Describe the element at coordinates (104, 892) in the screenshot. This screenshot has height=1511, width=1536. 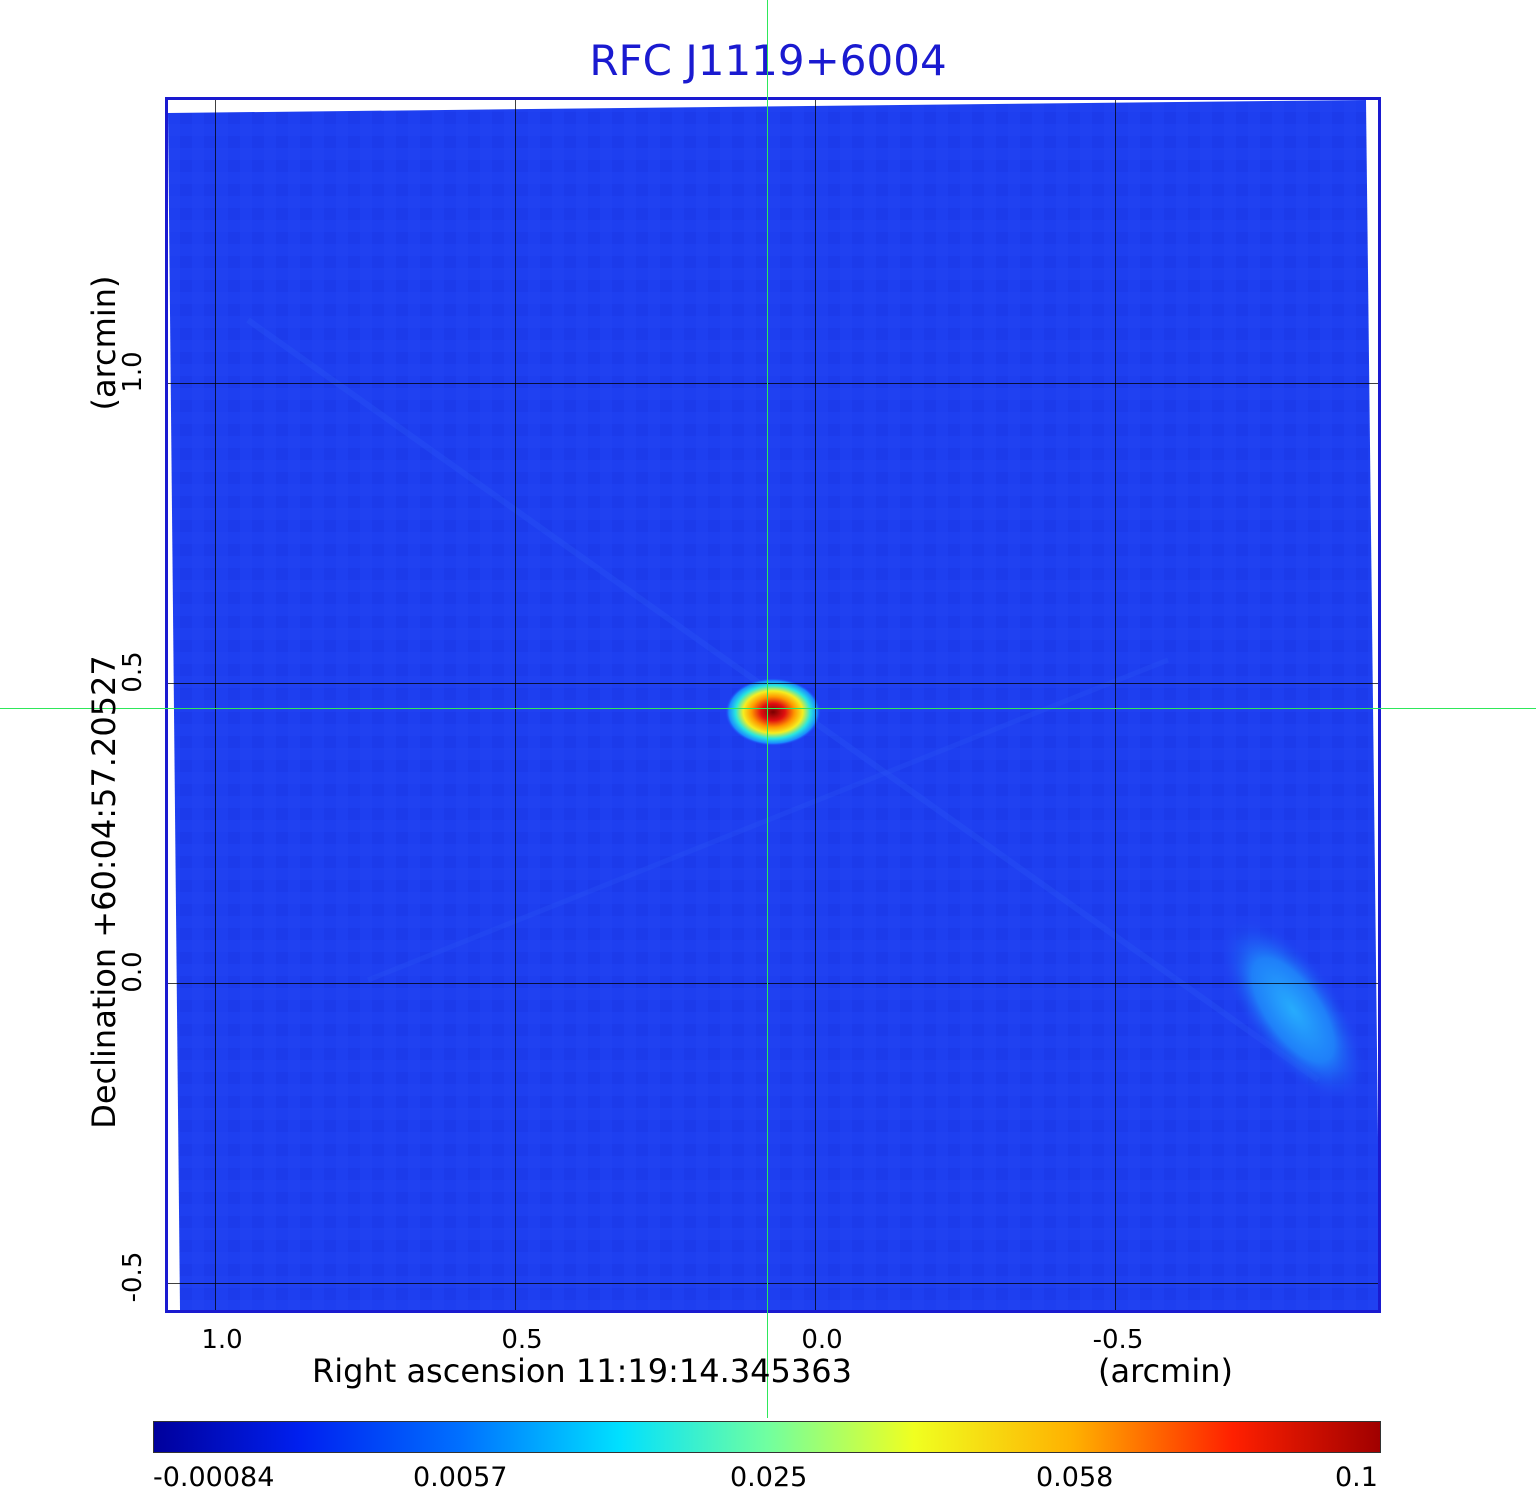
I see `y-axis-label: Declination +60:04:57.20527` at that location.